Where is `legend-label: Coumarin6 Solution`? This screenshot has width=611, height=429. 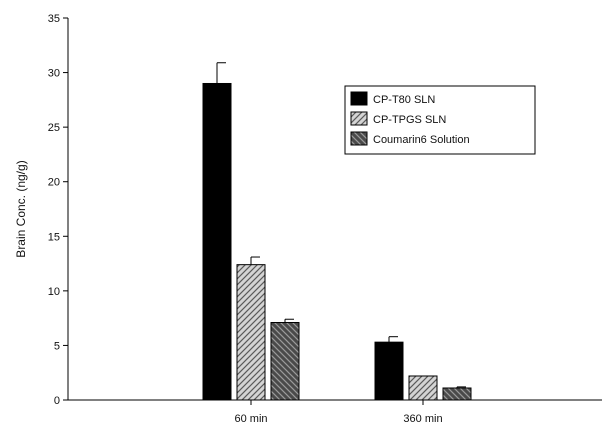
legend-label: Coumarin6 Solution is located at coordinates (421, 140).